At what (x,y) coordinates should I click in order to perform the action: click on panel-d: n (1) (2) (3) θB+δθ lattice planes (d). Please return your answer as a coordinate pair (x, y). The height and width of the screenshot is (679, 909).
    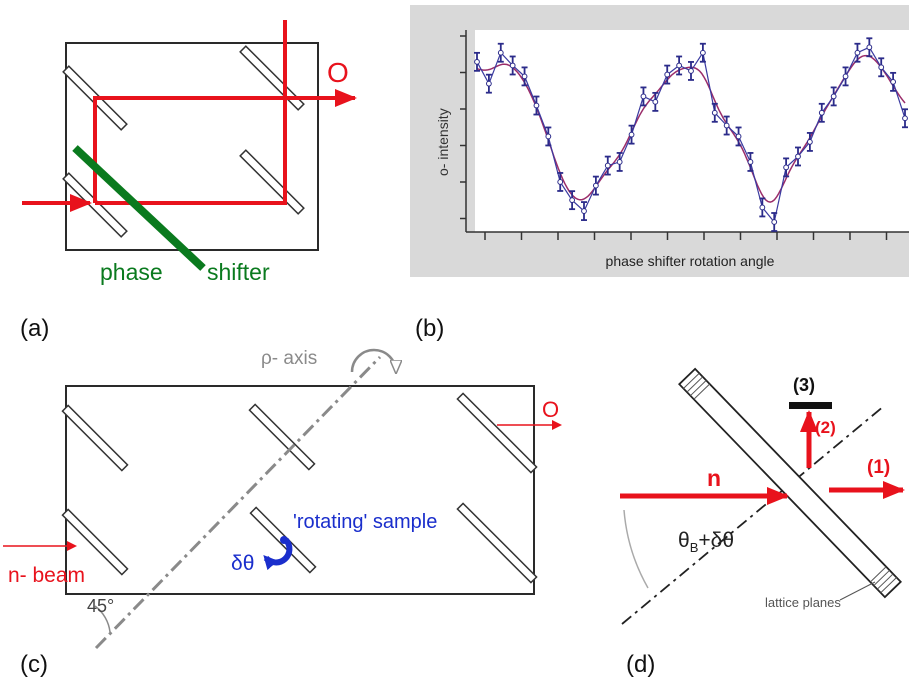
    Looking at the image, I should click on (762, 522).